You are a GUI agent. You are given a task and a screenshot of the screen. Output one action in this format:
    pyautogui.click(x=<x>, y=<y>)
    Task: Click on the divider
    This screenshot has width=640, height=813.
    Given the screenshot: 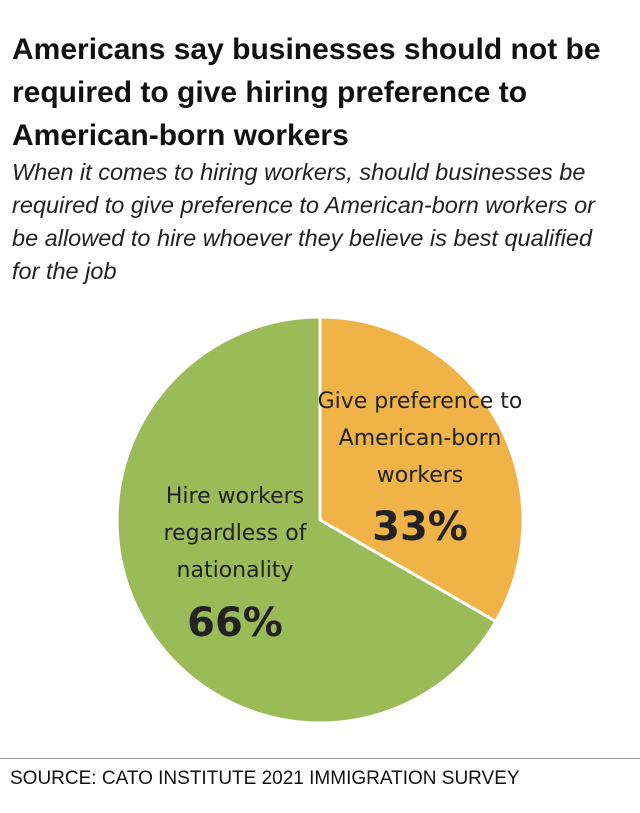 What is the action you would take?
    pyautogui.click(x=320, y=758)
    